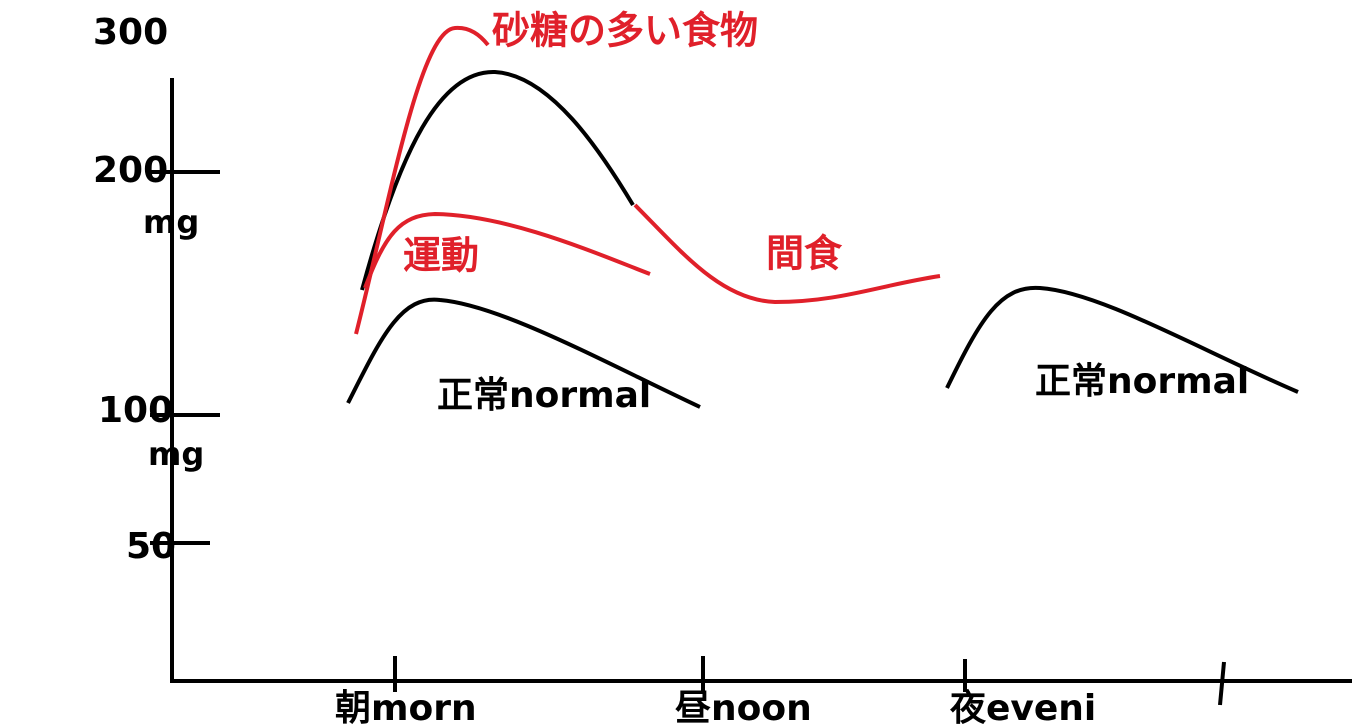 Image resolution: width=1364 pixels, height=725 pixels. I want to click on high-curve, so click(497, 180).